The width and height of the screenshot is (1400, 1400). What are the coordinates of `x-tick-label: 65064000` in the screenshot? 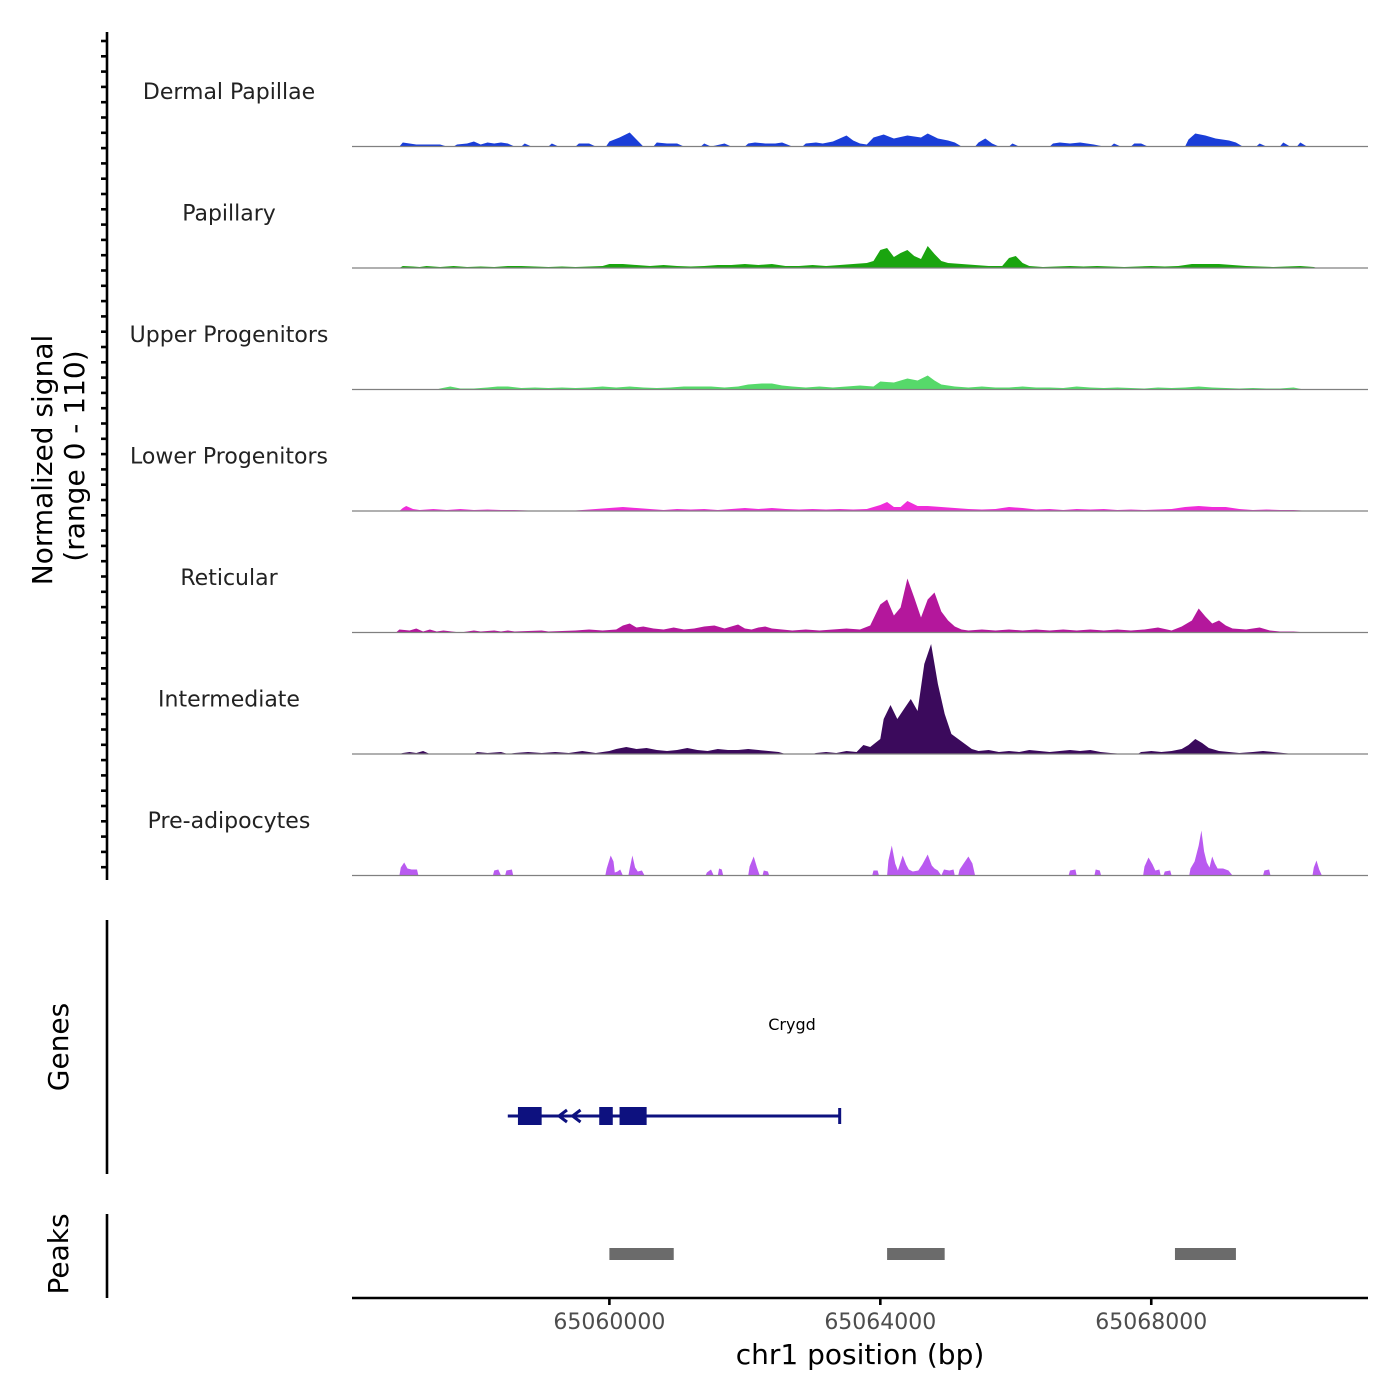 It's located at (880, 1322).